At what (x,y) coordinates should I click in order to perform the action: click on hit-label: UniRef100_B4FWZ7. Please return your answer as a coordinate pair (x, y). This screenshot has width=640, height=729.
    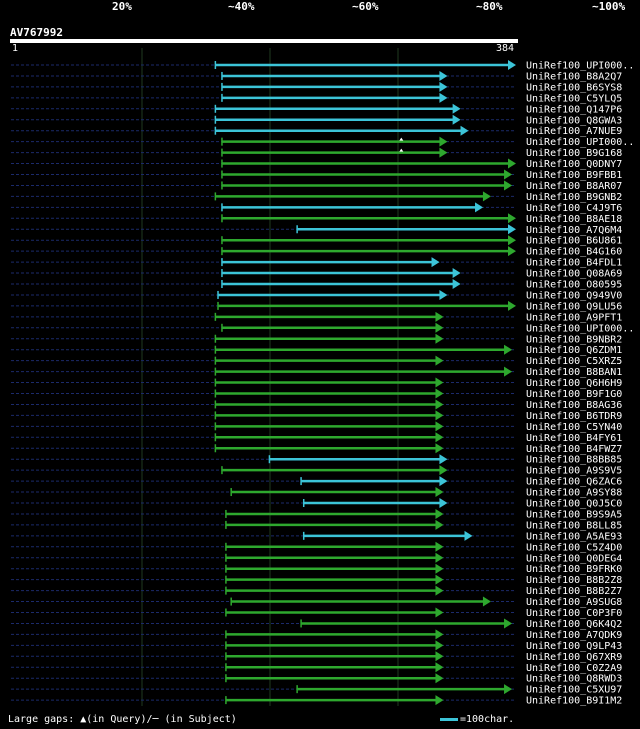
    Looking at the image, I should click on (574, 449).